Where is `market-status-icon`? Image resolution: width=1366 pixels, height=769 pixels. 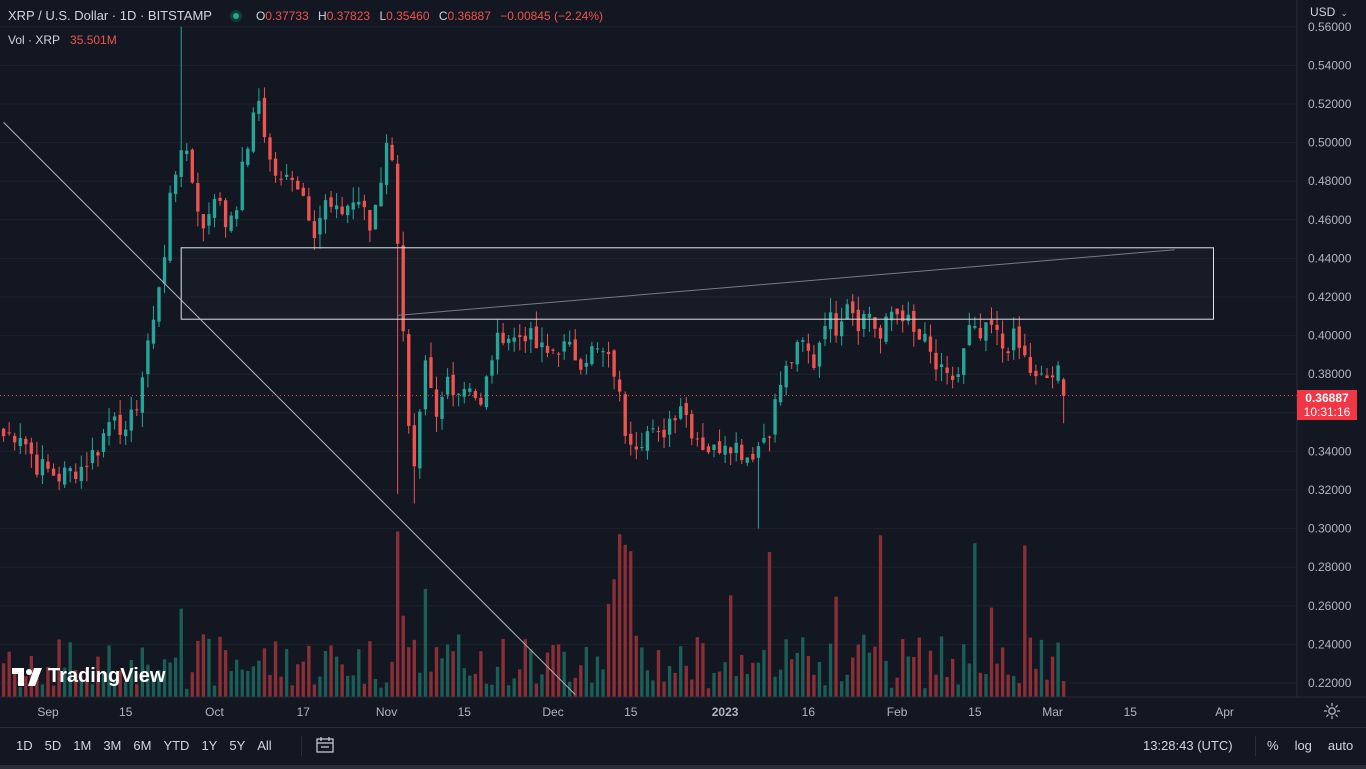 market-status-icon is located at coordinates (235, 15).